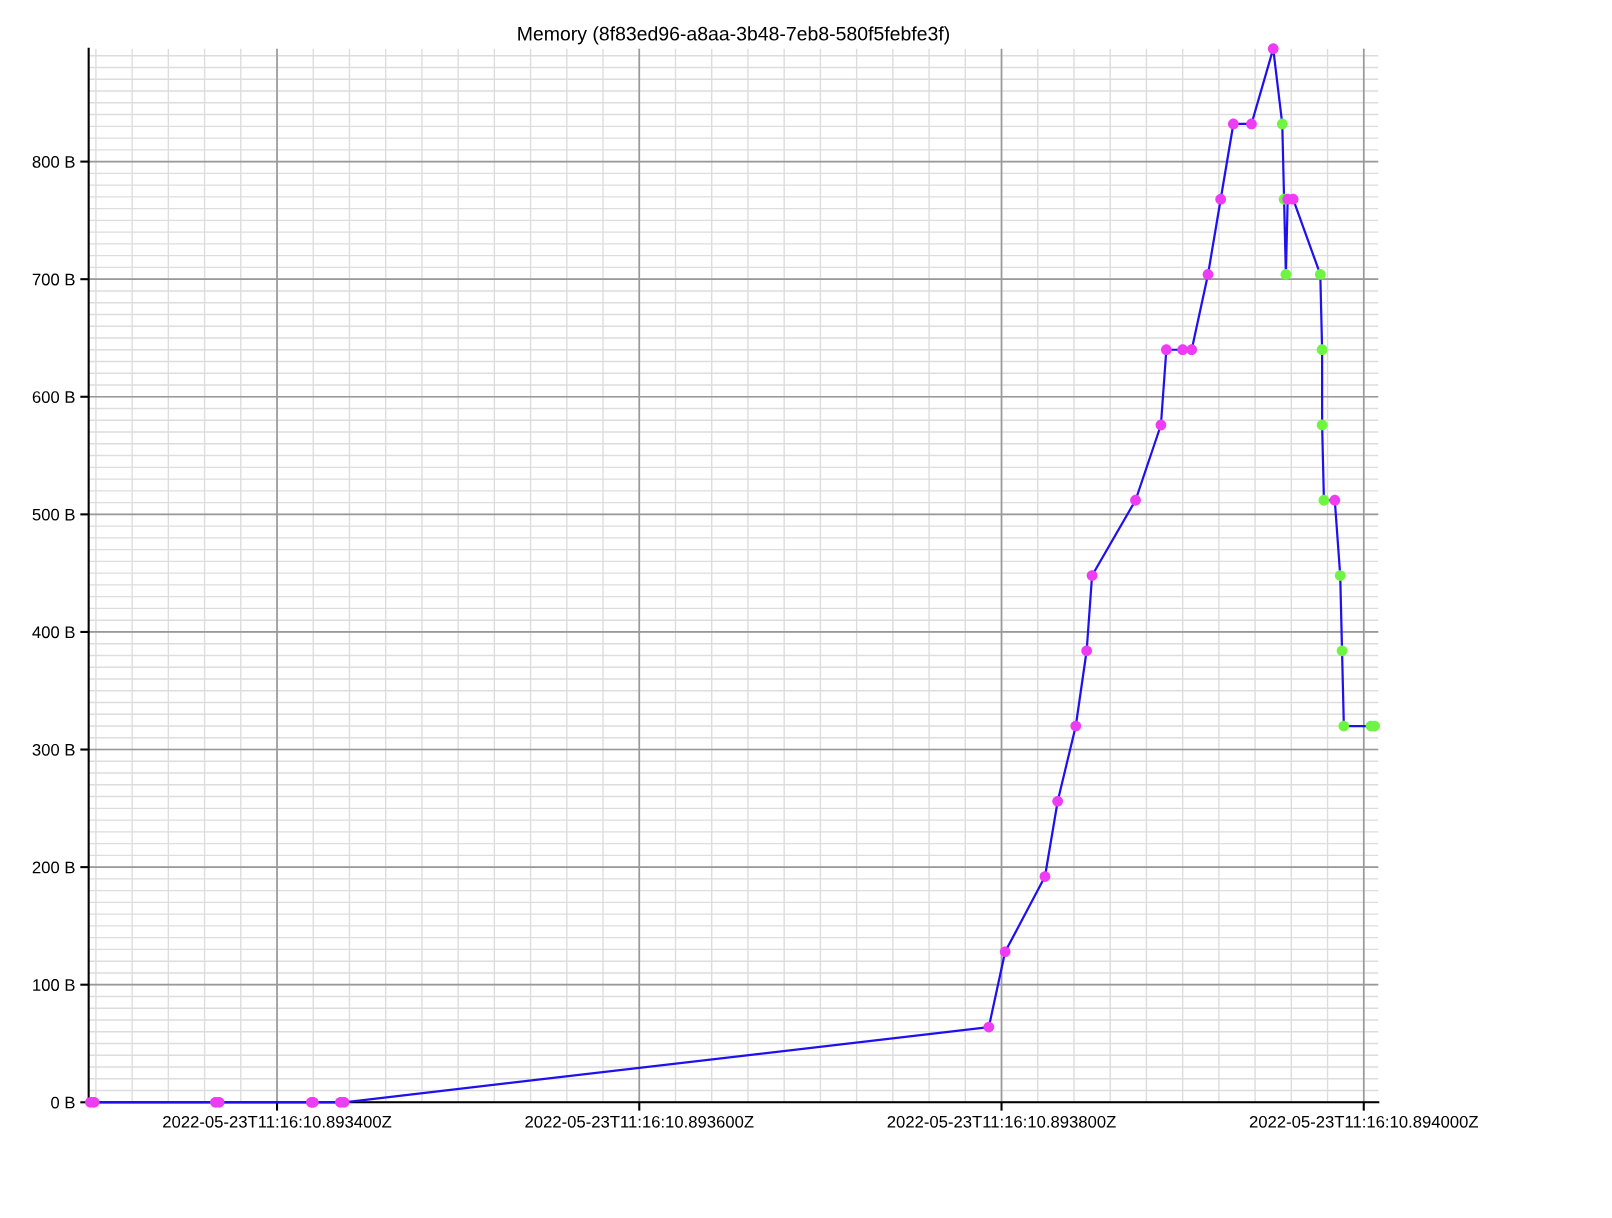  I want to click on y-tick-label: 500 B, so click(53, 514).